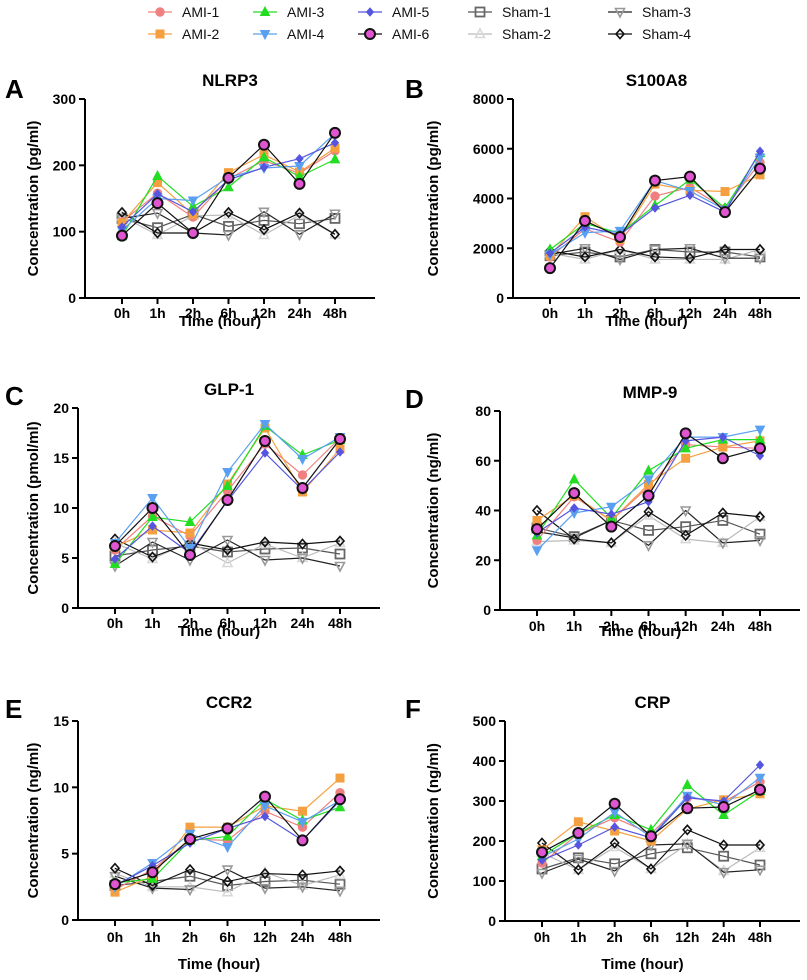  What do you see at coordinates (526, 34) in the screenshot?
I see `legend-label: Sham-2` at bounding box center [526, 34].